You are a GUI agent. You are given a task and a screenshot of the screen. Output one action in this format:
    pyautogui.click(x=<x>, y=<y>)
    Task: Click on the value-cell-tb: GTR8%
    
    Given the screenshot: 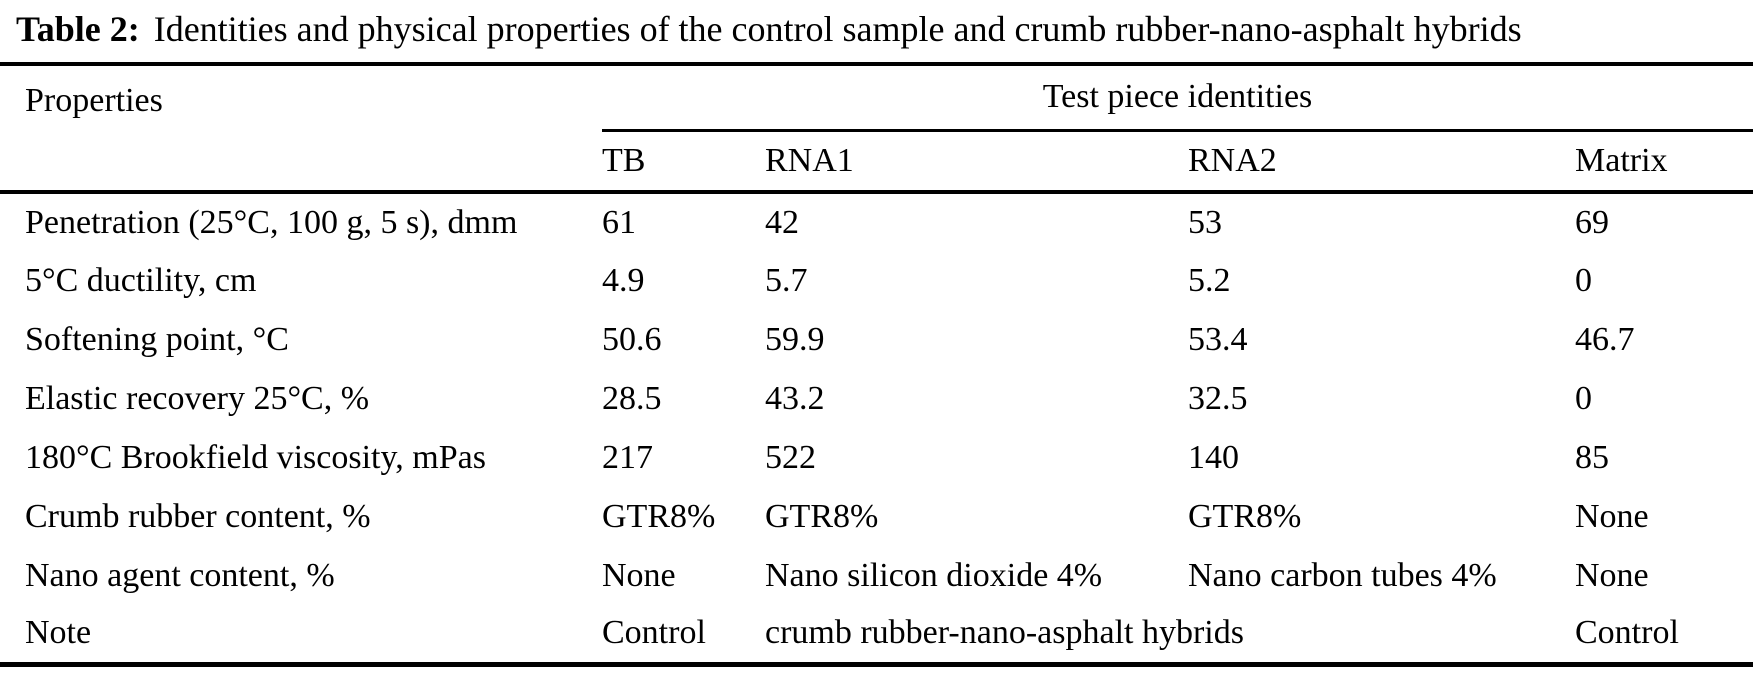 What is the action you would take?
    pyautogui.click(x=659, y=516)
    